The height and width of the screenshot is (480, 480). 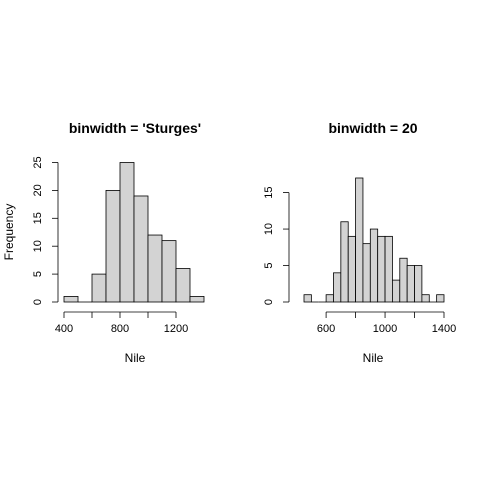 I want to click on y-axis: 0 5 10 15, so click(x=276, y=245).